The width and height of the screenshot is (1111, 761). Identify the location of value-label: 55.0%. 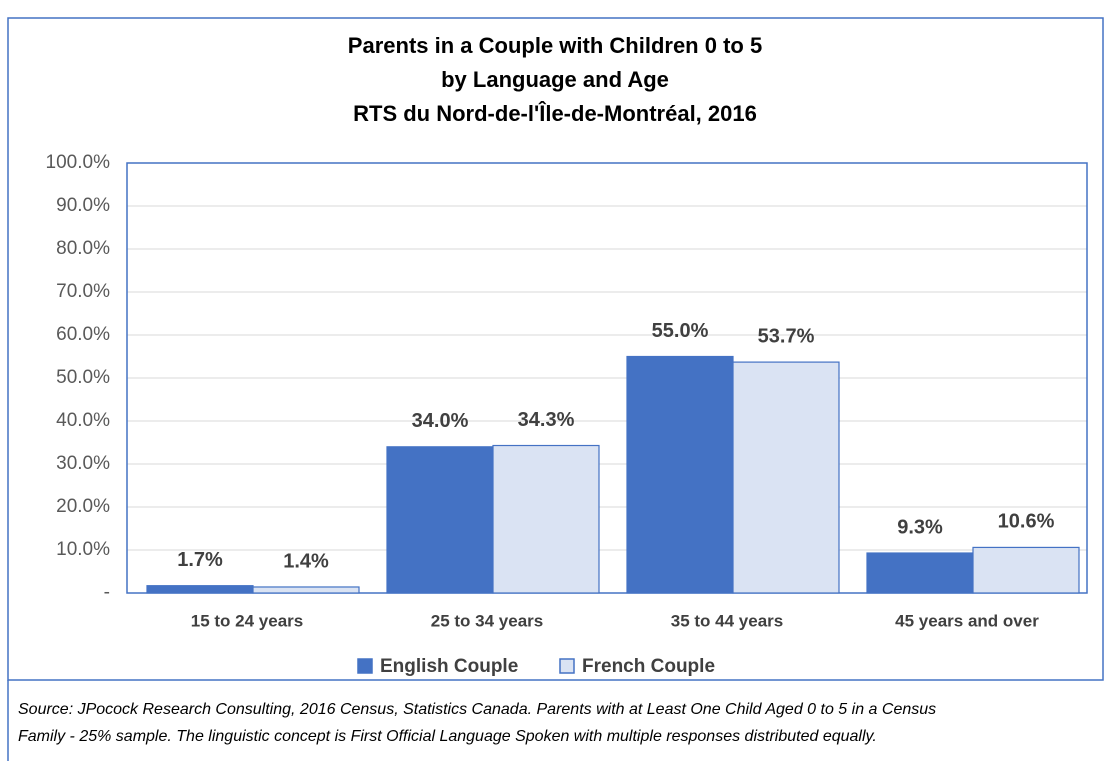
(680, 331).